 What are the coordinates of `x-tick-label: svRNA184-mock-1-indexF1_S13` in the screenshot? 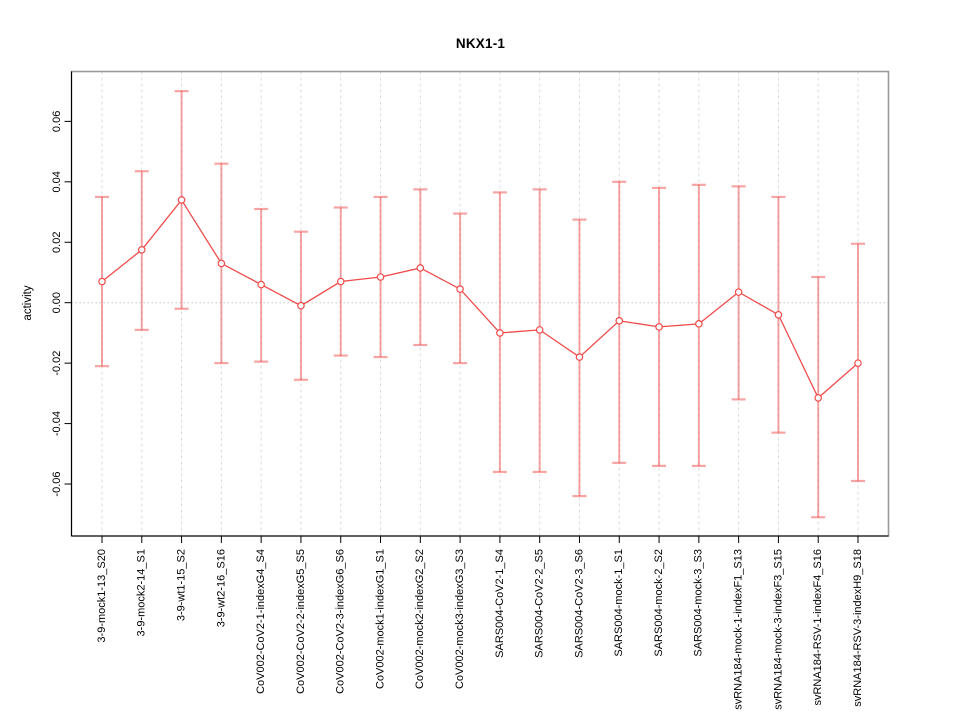 It's located at (739, 629).